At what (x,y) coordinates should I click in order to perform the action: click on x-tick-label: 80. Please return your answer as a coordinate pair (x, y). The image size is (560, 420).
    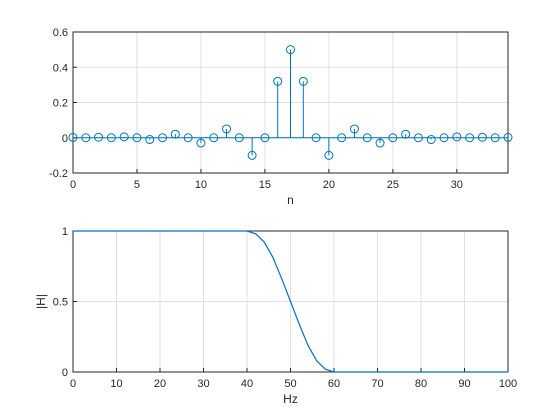
    Looking at the image, I should click on (421, 384).